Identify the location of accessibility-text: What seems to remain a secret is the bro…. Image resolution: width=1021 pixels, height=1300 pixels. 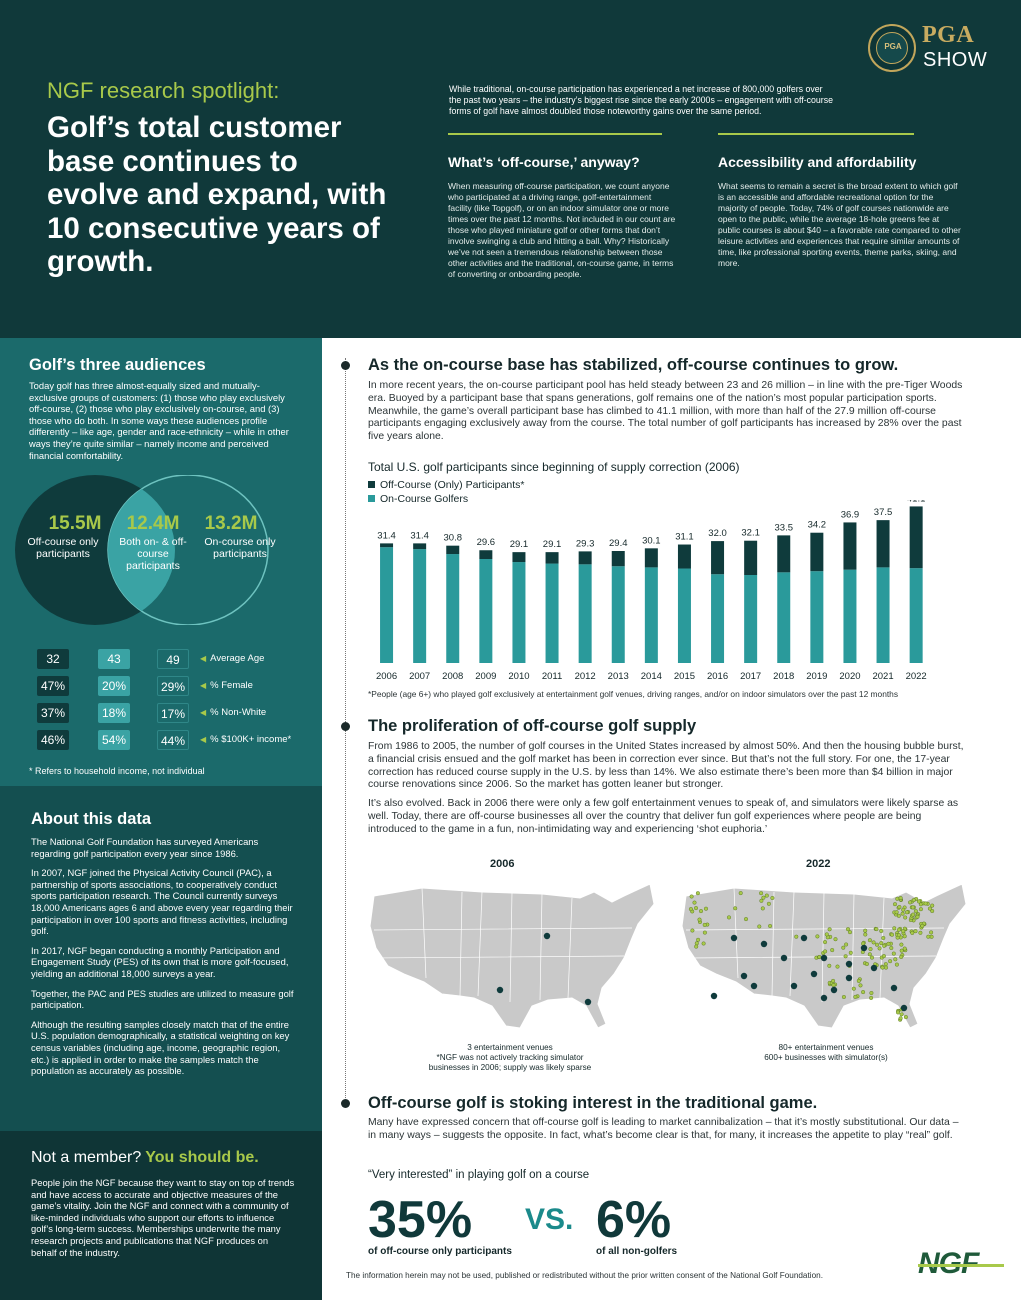
(839, 224).